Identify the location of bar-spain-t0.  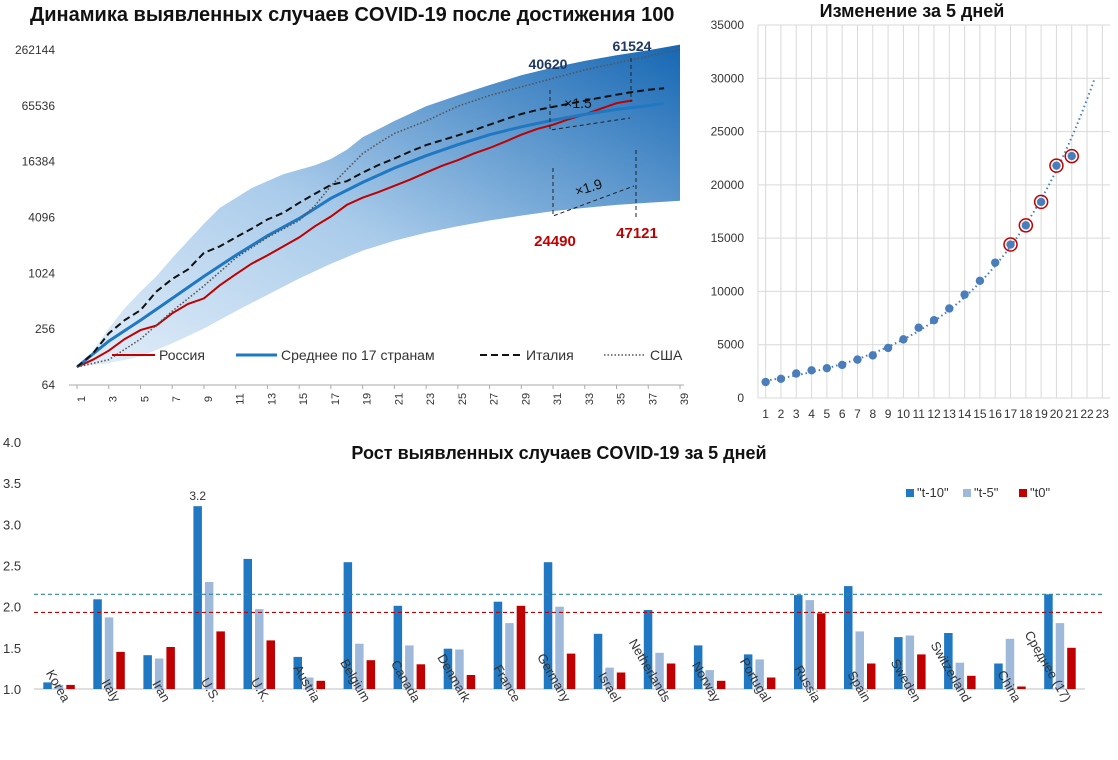
(871, 676).